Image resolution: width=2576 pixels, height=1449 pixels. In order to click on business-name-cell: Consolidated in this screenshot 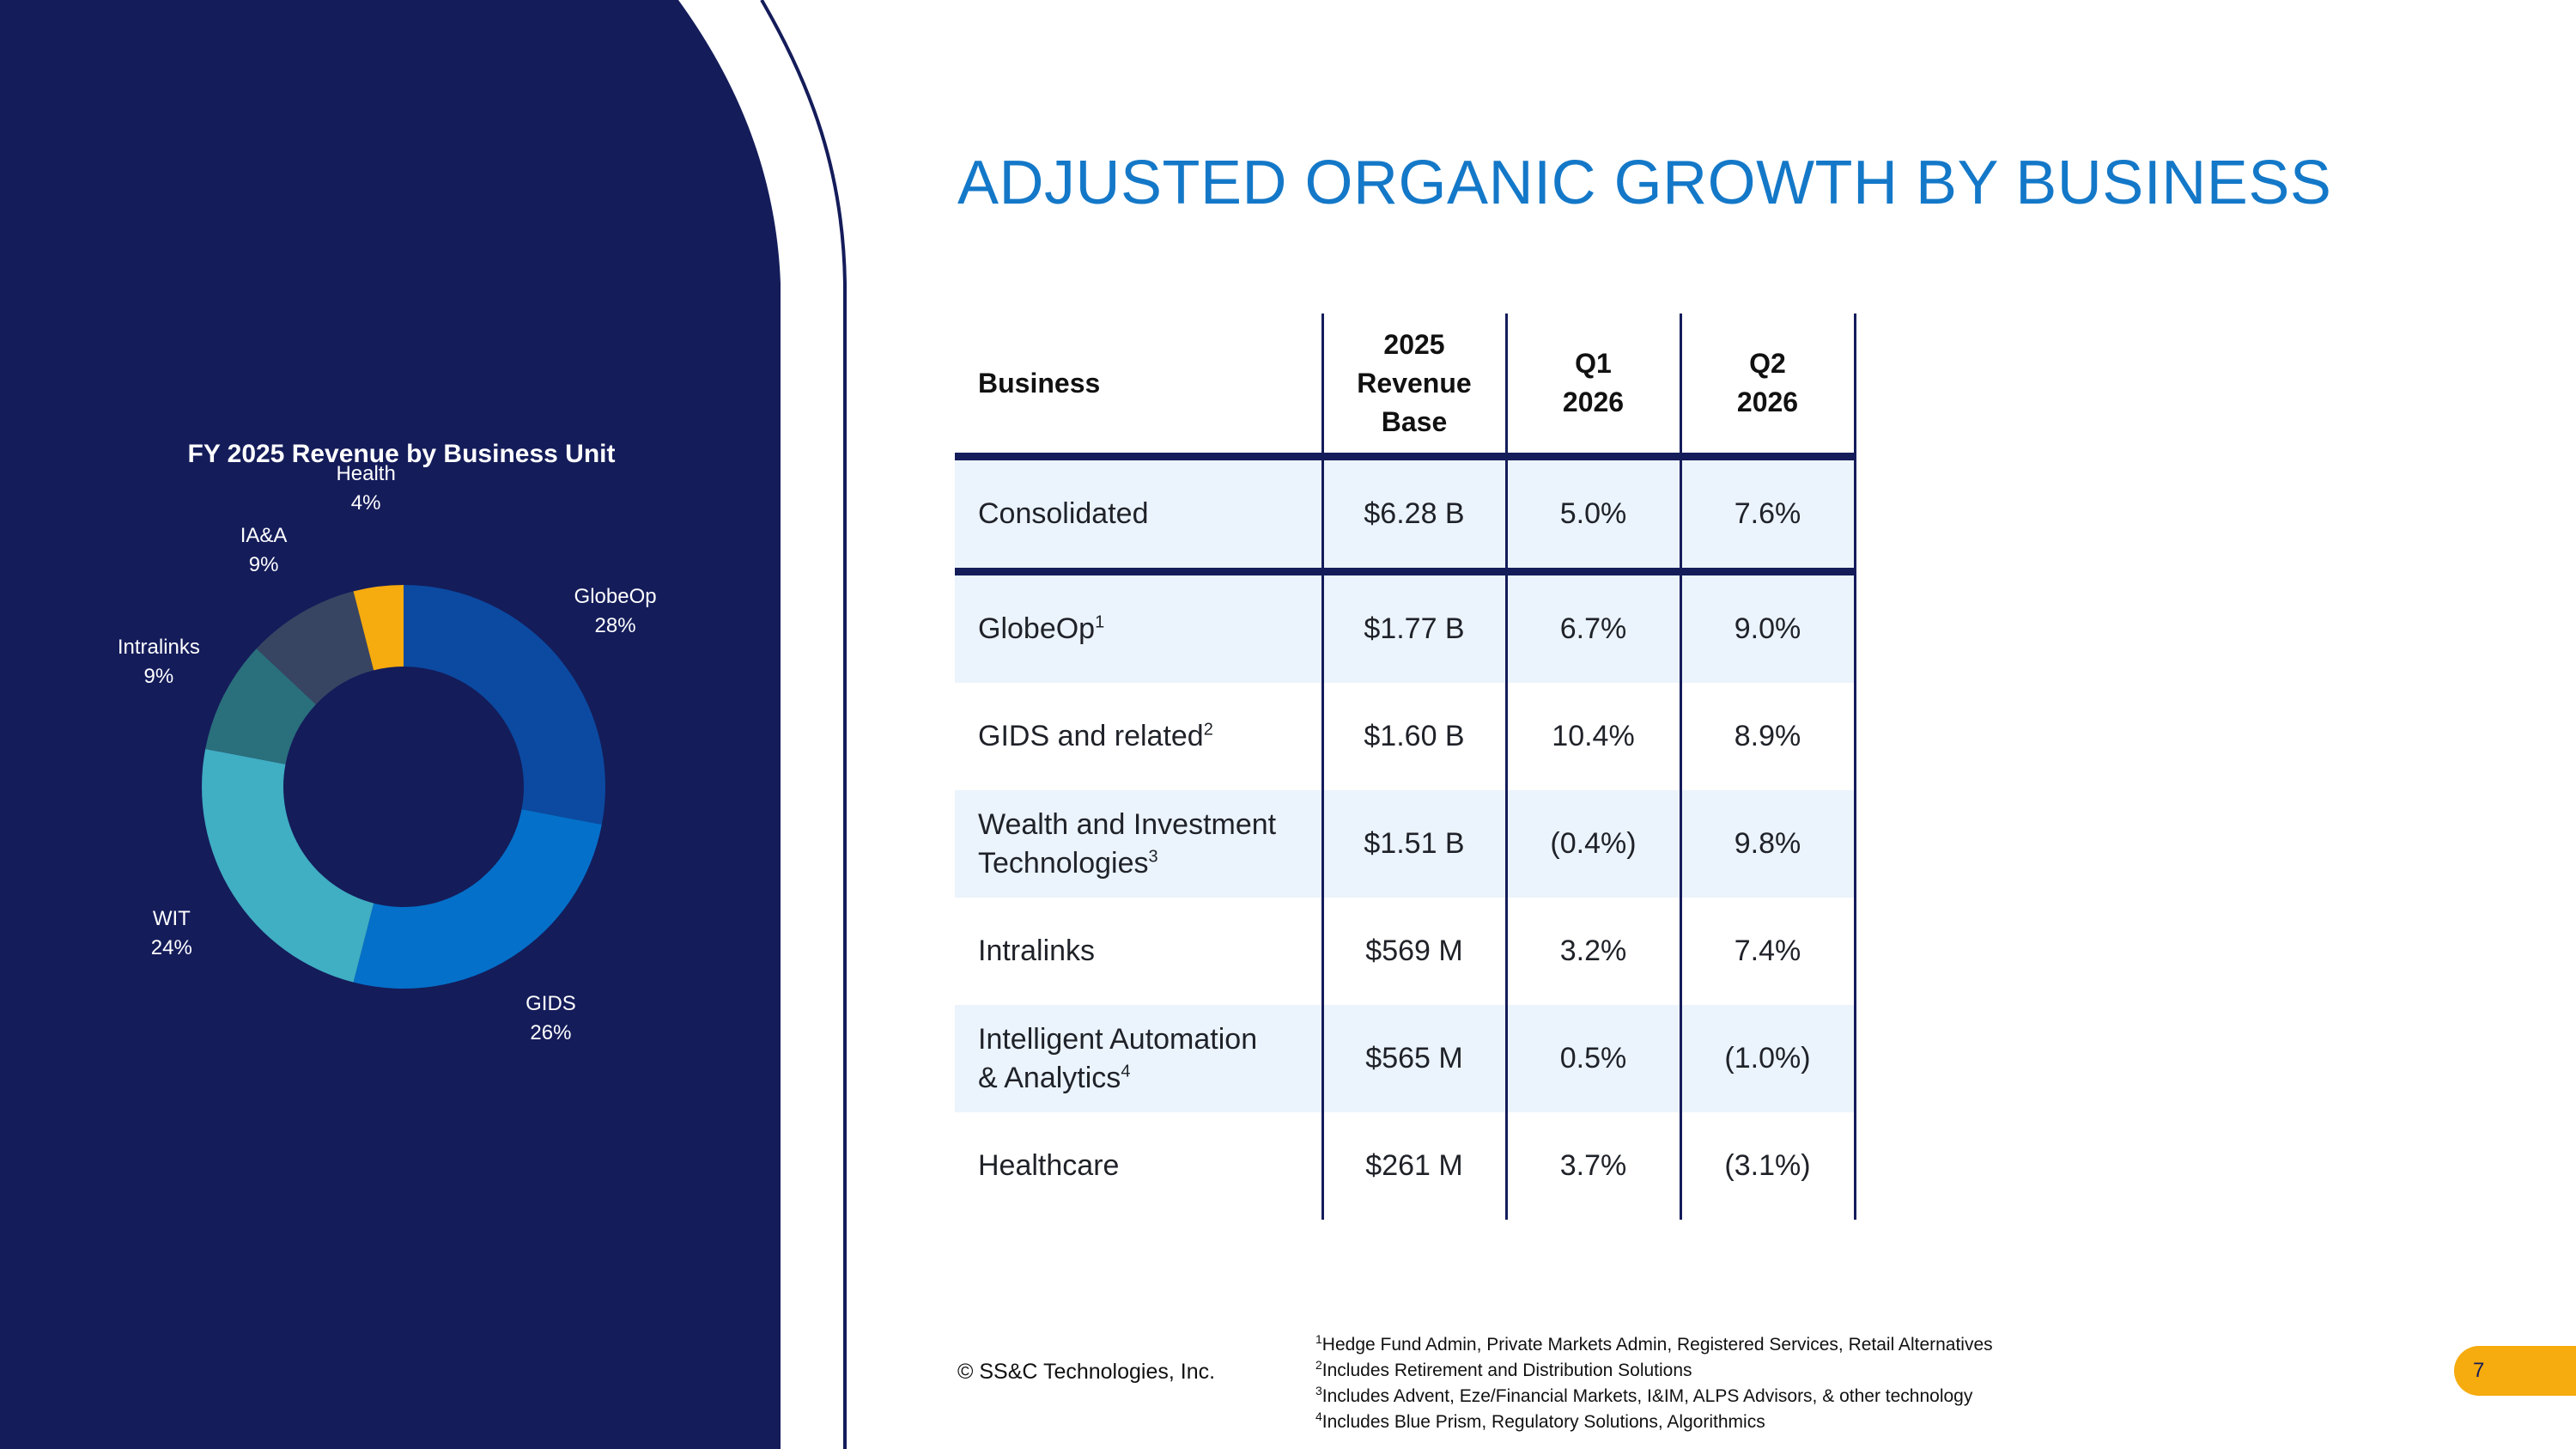, I will do `click(1138, 515)`.